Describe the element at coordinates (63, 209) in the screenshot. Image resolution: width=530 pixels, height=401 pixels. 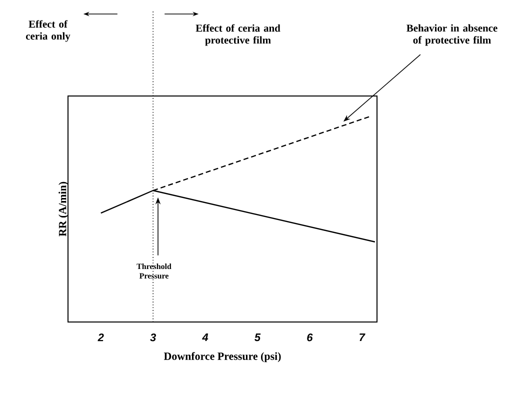
I see `y-axis-title: RR (A/min)` at that location.